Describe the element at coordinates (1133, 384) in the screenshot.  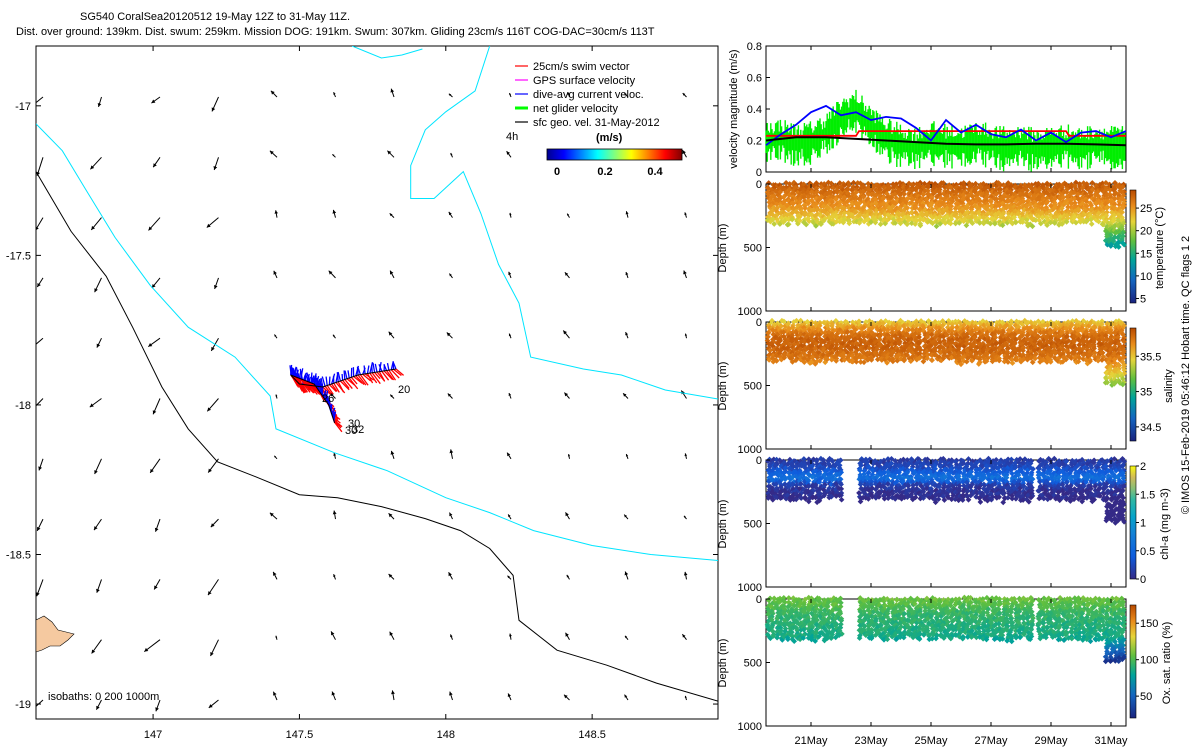
I see `salinity-colorbar` at that location.